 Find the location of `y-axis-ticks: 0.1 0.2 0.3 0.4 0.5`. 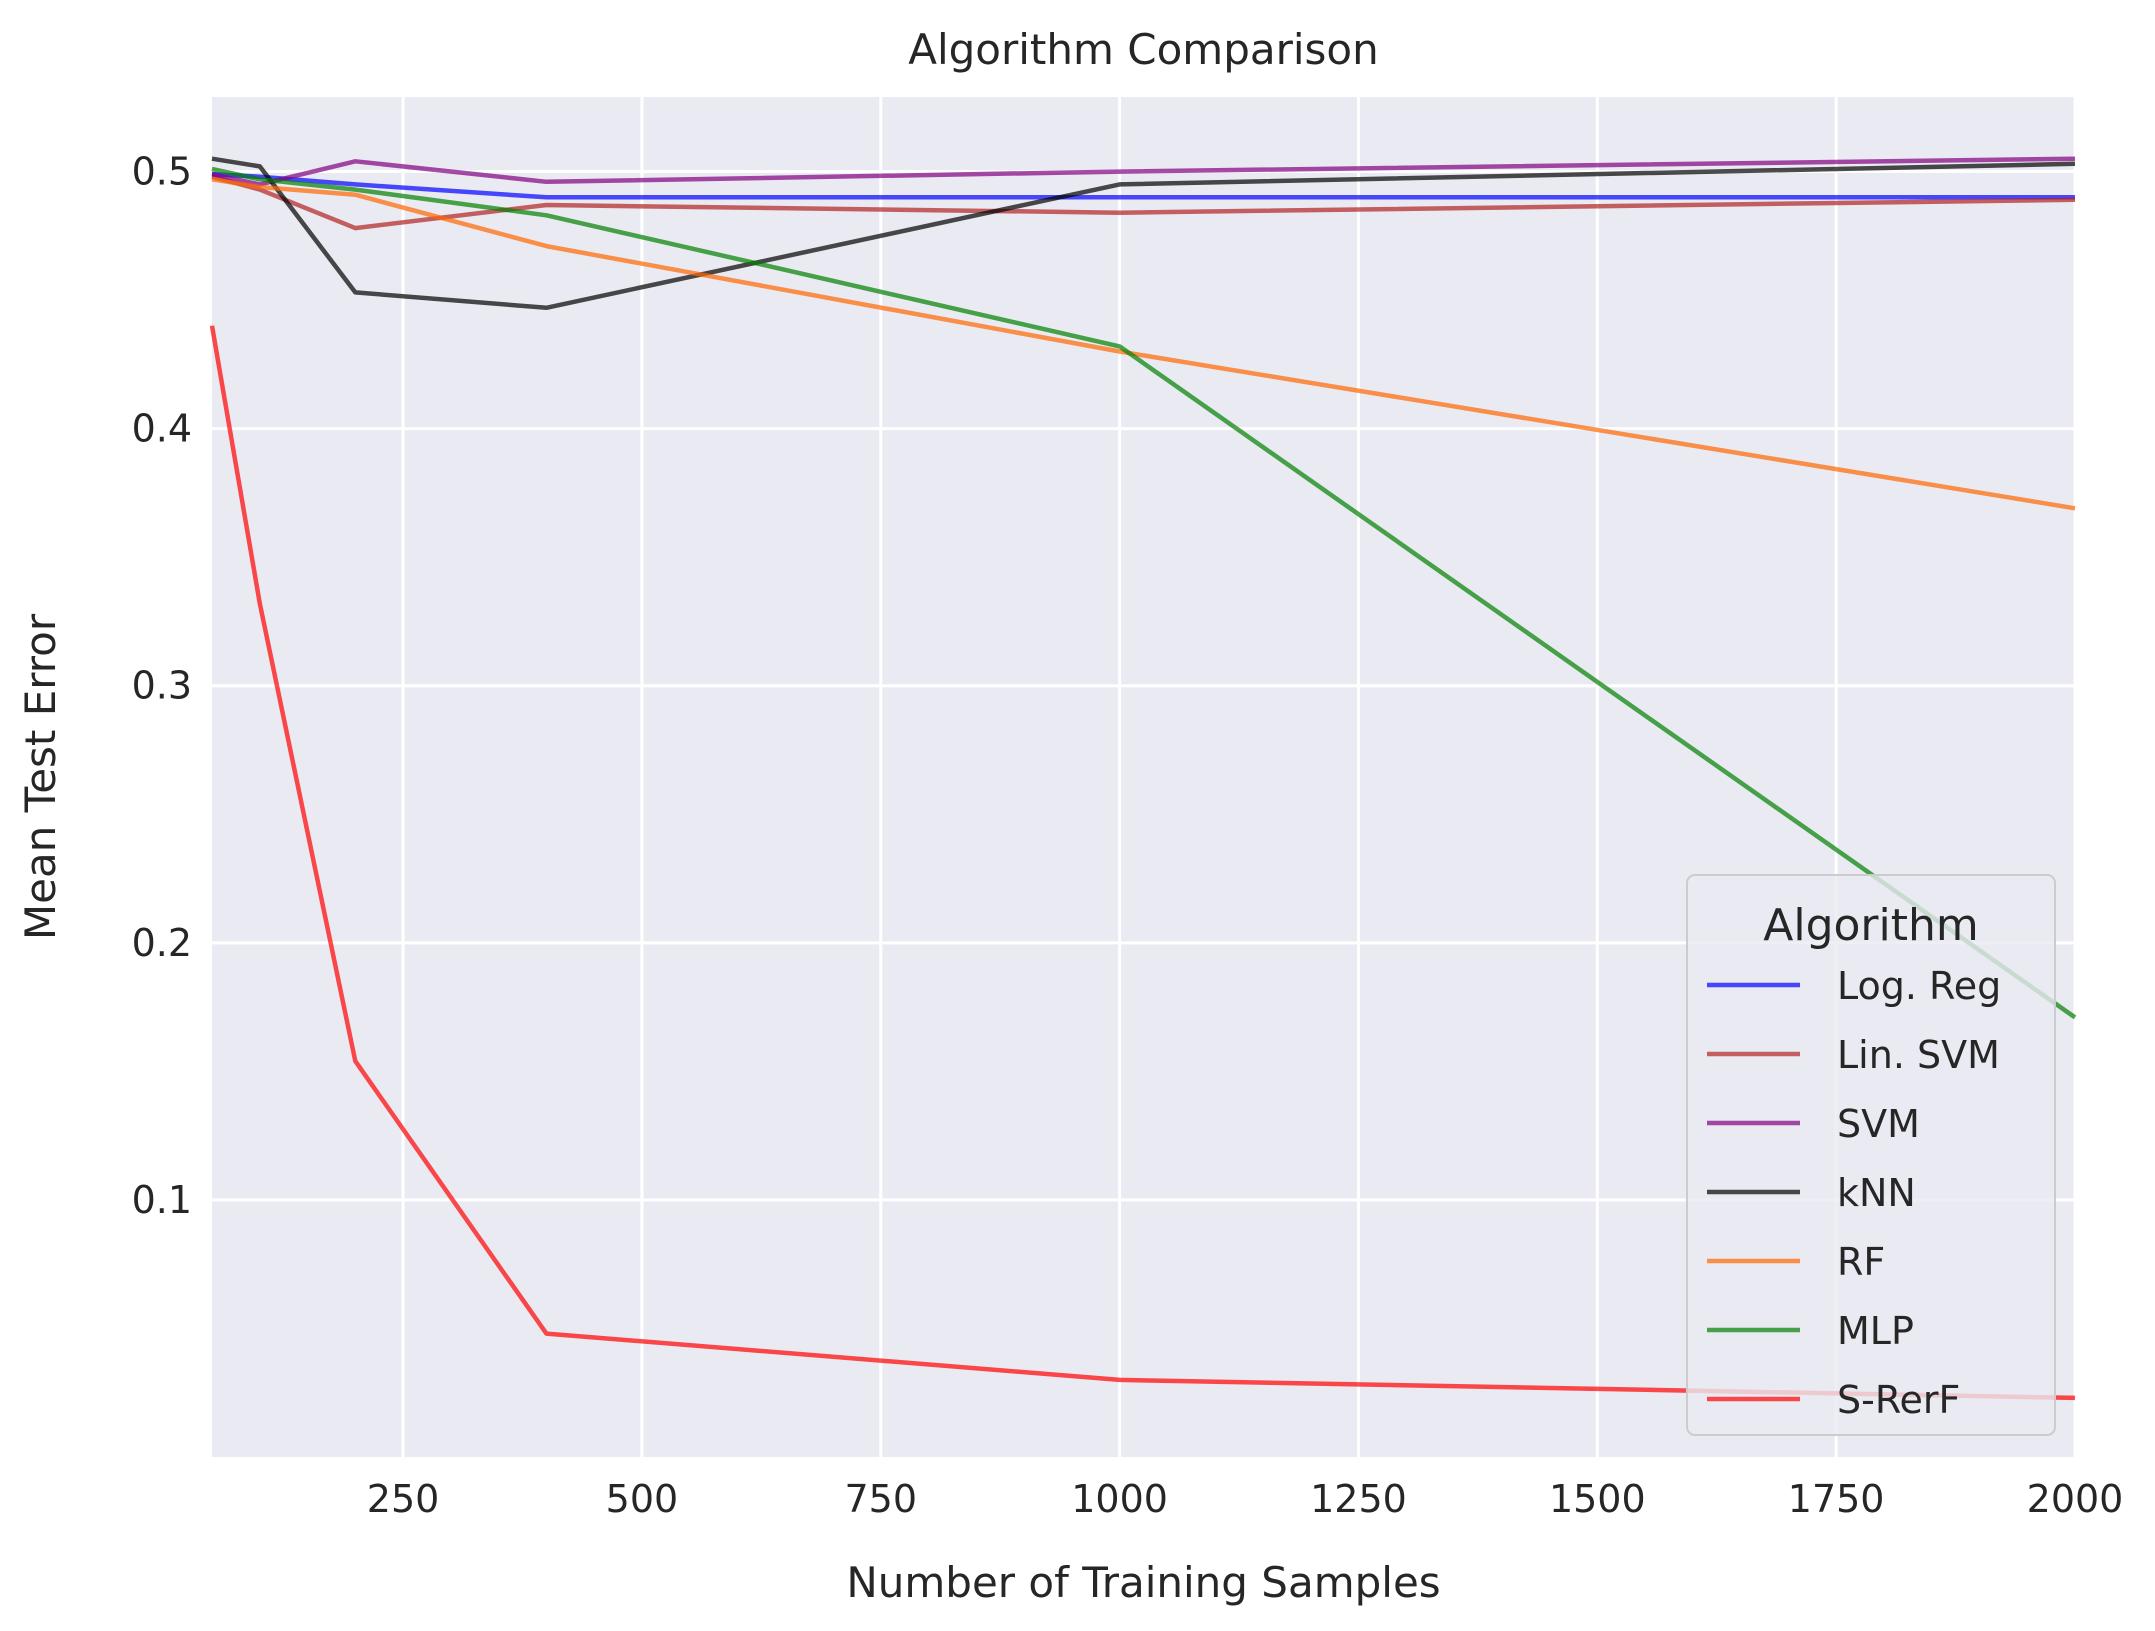

y-axis-ticks: 0.1 0.2 0.3 0.4 0.5 is located at coordinates (162, 686).